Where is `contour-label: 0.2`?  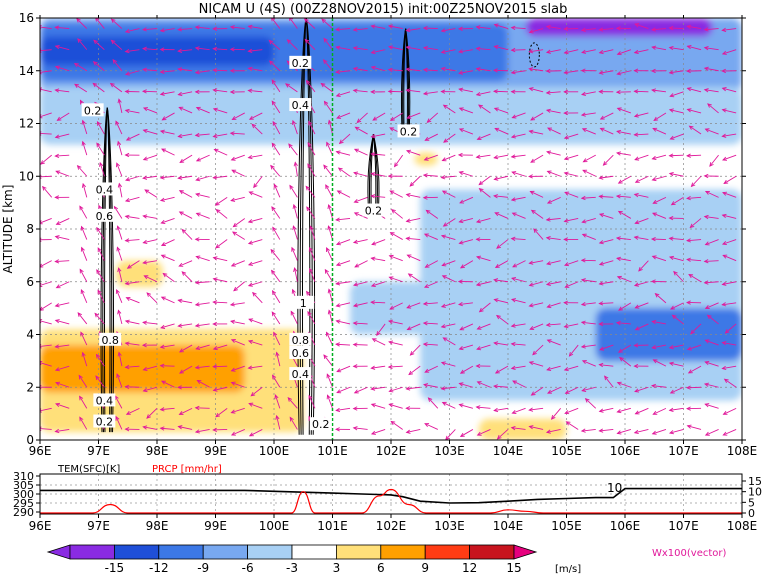 contour-label: 0.2 is located at coordinates (301, 63).